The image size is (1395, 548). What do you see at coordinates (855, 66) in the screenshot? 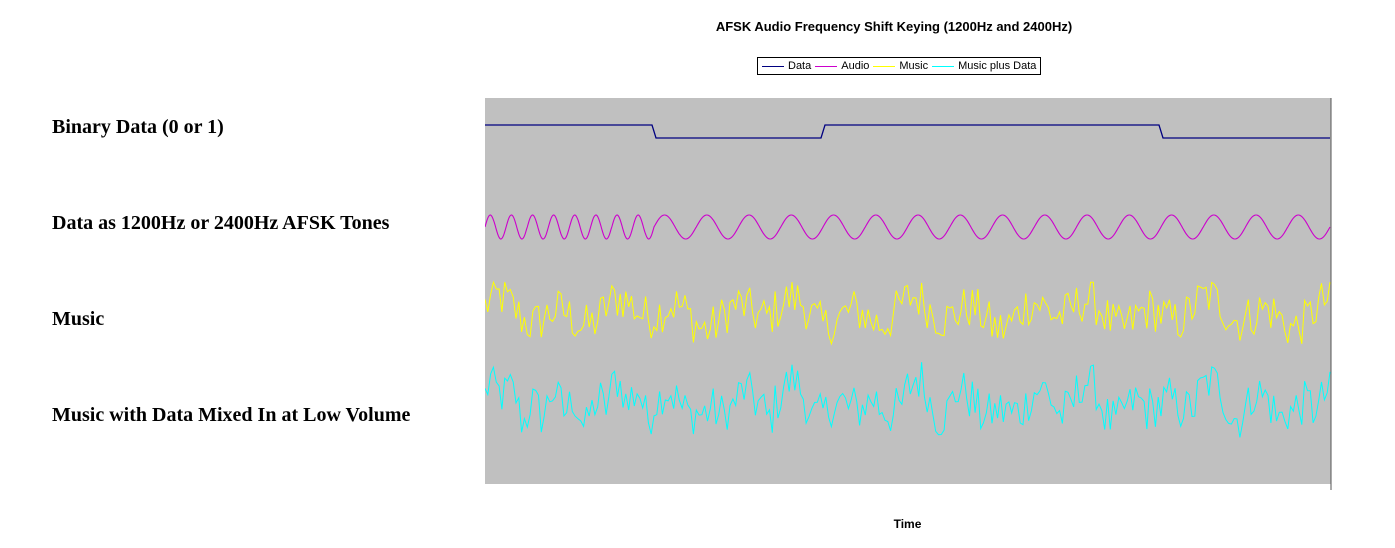
I see `legend-label-audio: Audio` at bounding box center [855, 66].